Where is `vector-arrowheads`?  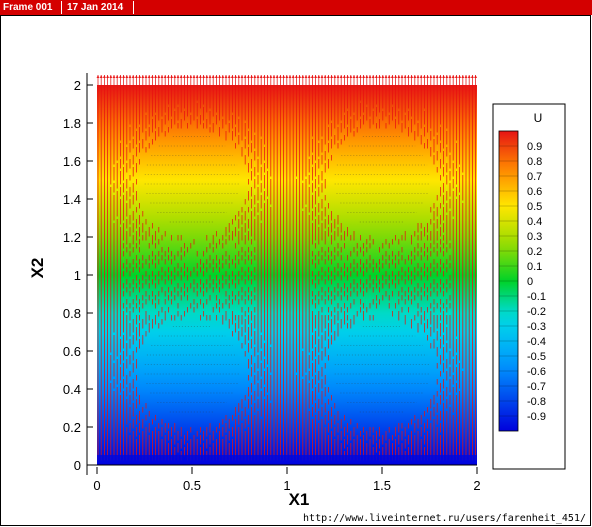 vector-arrowheads is located at coordinates (287, 76).